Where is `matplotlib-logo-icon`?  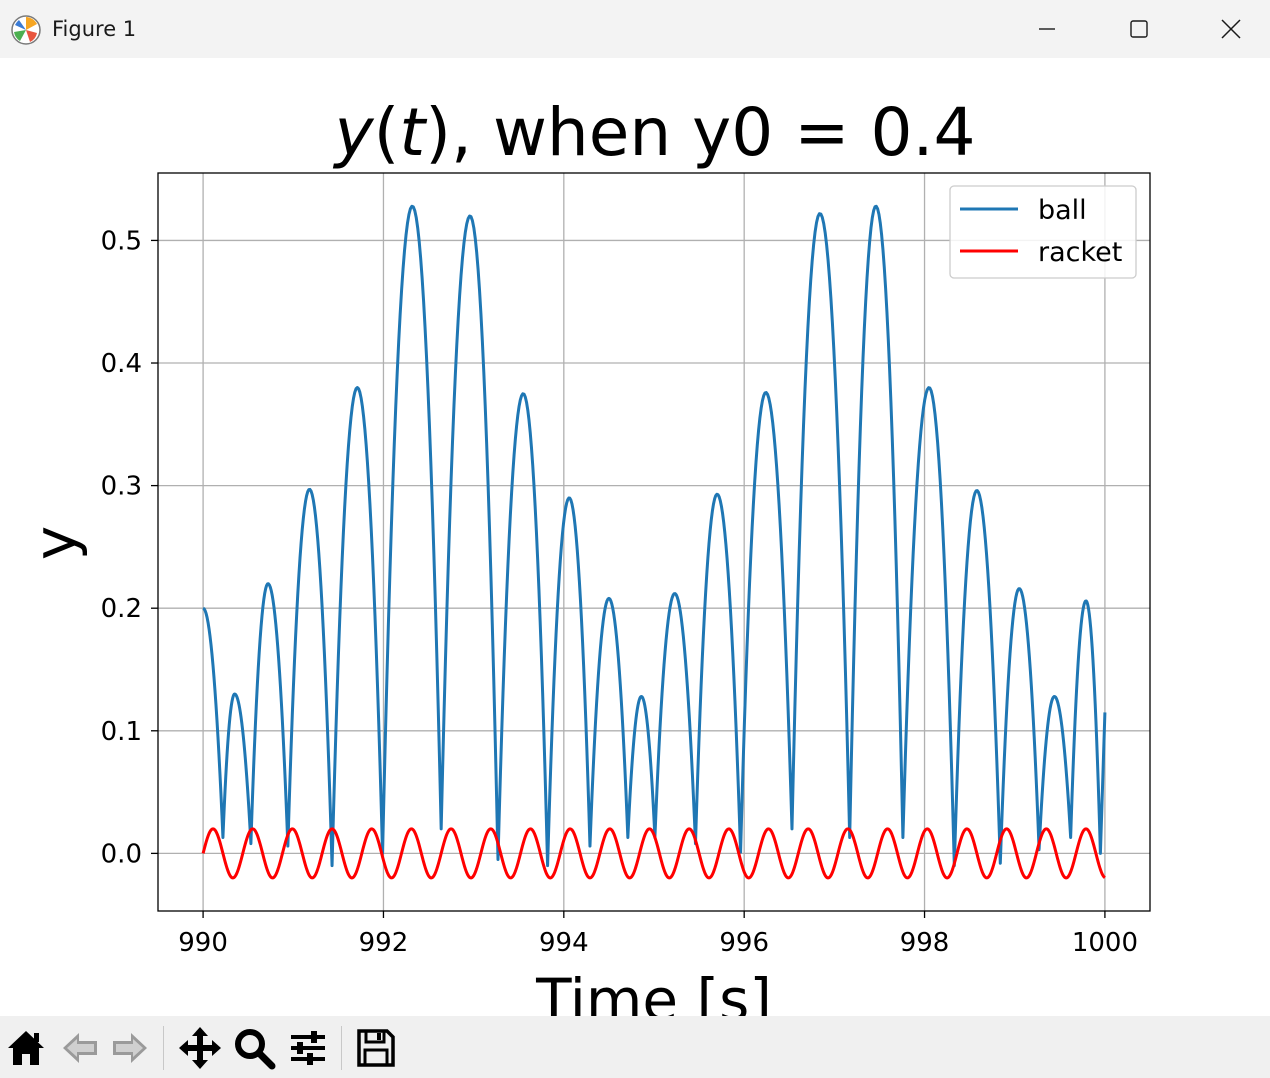
matplotlib-logo-icon is located at coordinates (26, 30).